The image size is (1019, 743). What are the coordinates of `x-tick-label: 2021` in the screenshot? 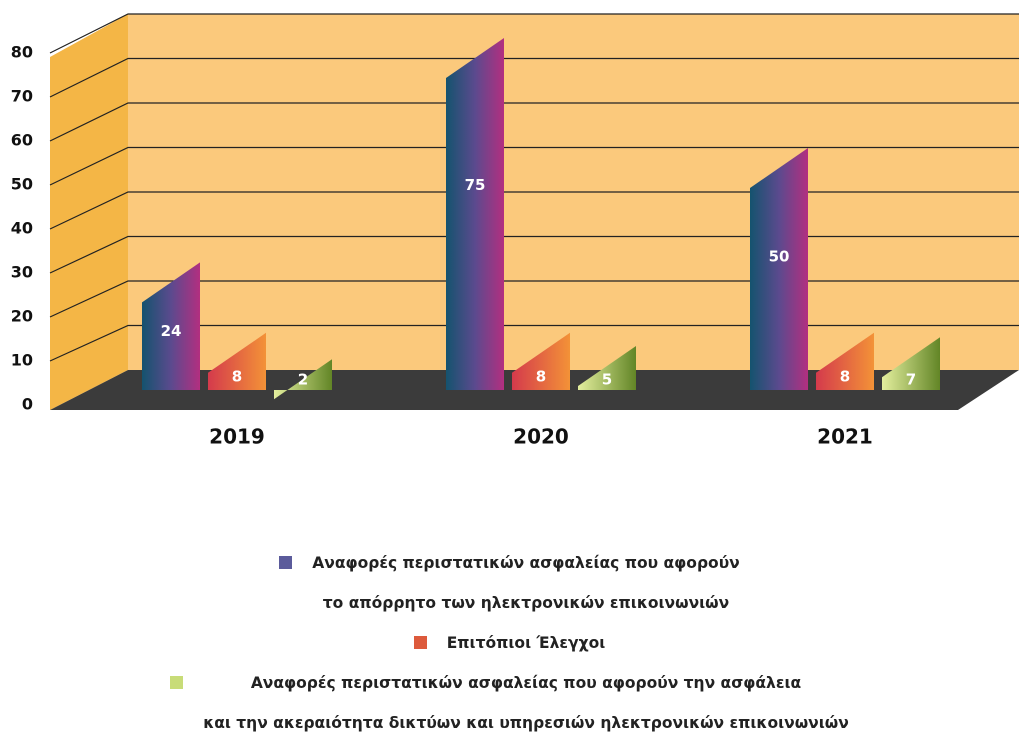 It's located at (845, 437).